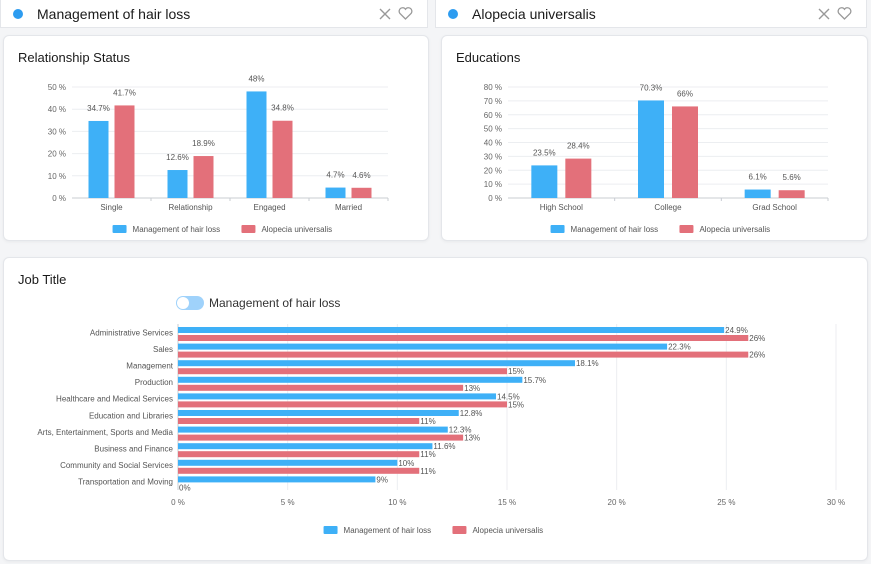 This screenshot has height=564, width=871. What do you see at coordinates (488, 57) in the screenshot?
I see `card-title: Educations` at bounding box center [488, 57].